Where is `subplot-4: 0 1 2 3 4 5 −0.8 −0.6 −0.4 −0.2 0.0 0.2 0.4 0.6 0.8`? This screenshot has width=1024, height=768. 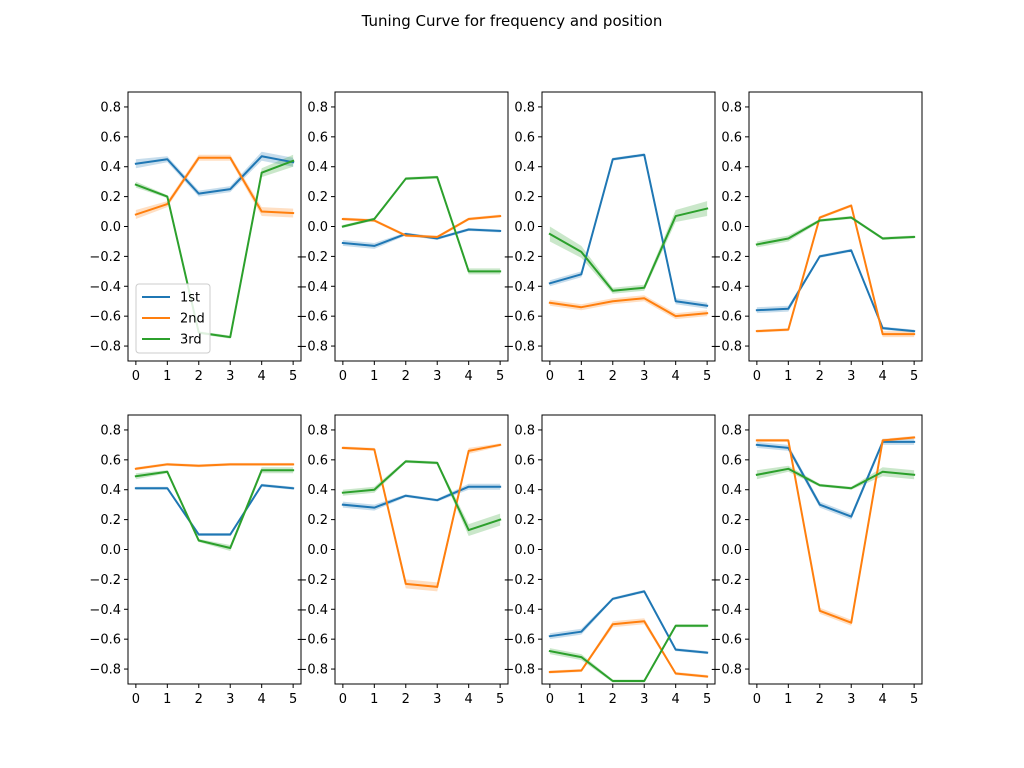 subplot-4: 0 1 2 3 4 5 −0.8 −0.6 −0.4 −0.2 0.0 0.2 0.4 0.6 0.8 is located at coordinates (816, 237).